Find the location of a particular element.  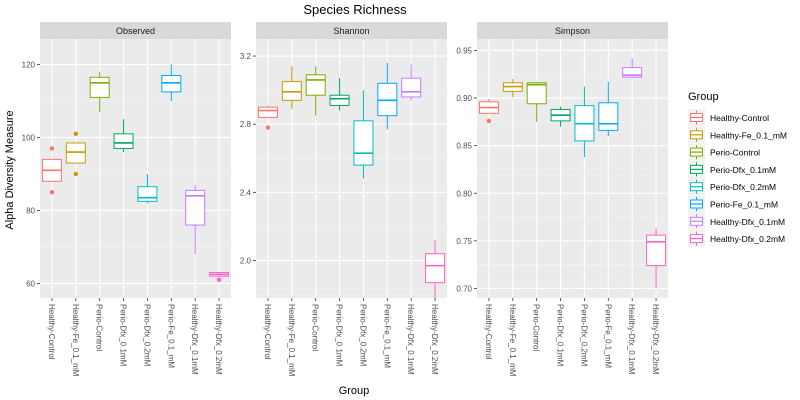

legend-item-label: Healthy-Fe_0.1_mM is located at coordinates (748, 135).